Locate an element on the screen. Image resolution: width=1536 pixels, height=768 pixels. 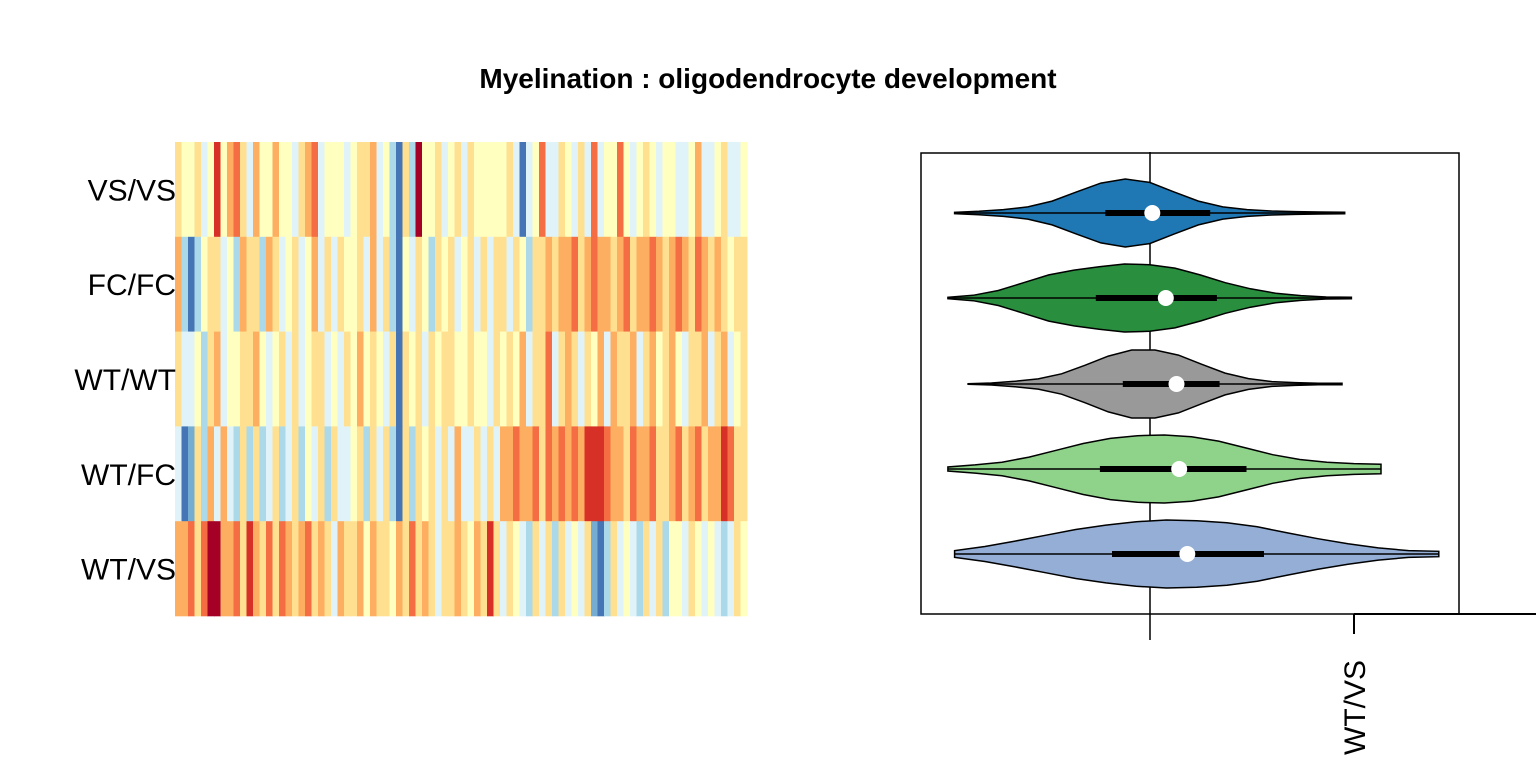
violin-median-dot is located at coordinates (1176, 384).